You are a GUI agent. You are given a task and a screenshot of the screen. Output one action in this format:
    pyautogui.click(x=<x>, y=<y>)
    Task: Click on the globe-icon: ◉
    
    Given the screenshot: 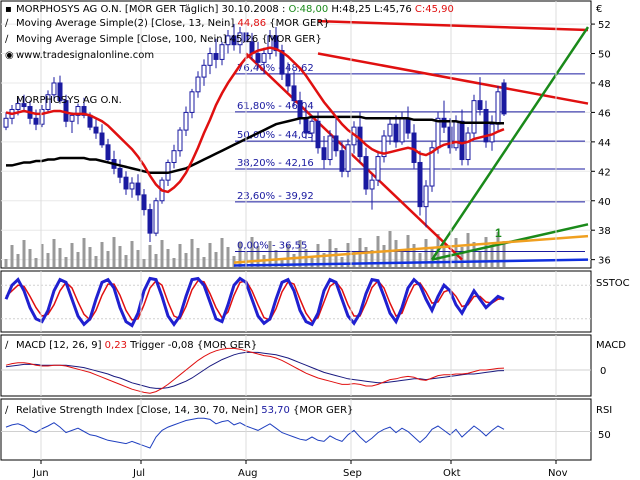 What is the action you would take?
    pyautogui.click(x=9, y=55)
    